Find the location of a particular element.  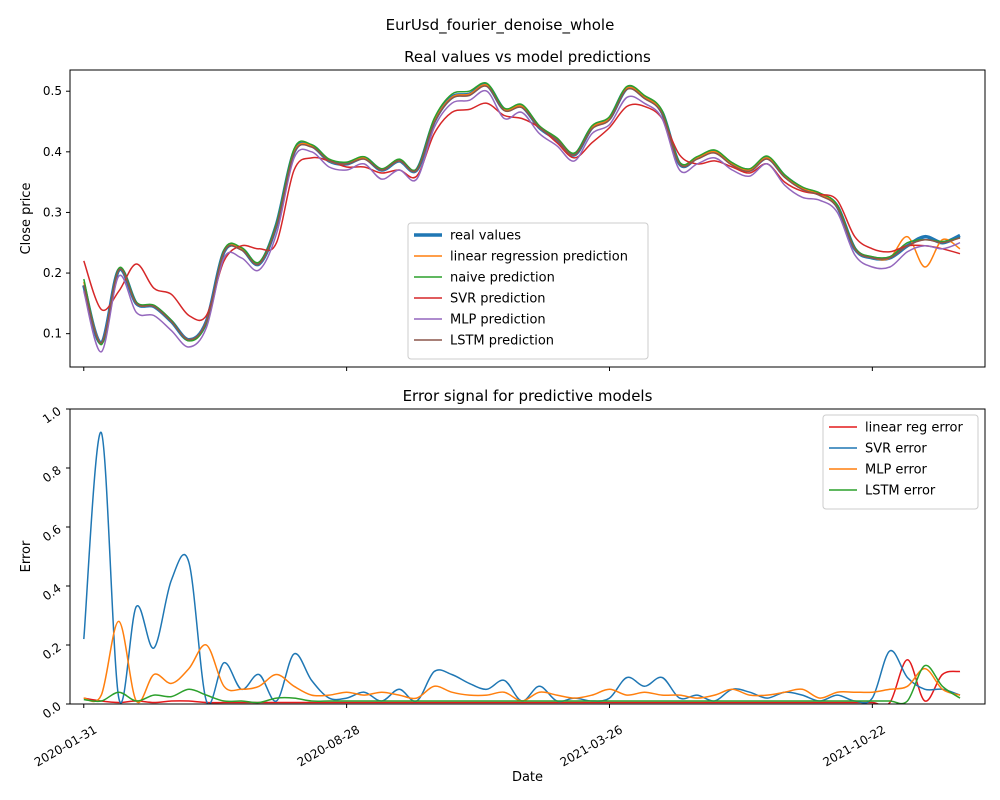

x-tick-label: 2020-08-28 is located at coordinates (328, 745).